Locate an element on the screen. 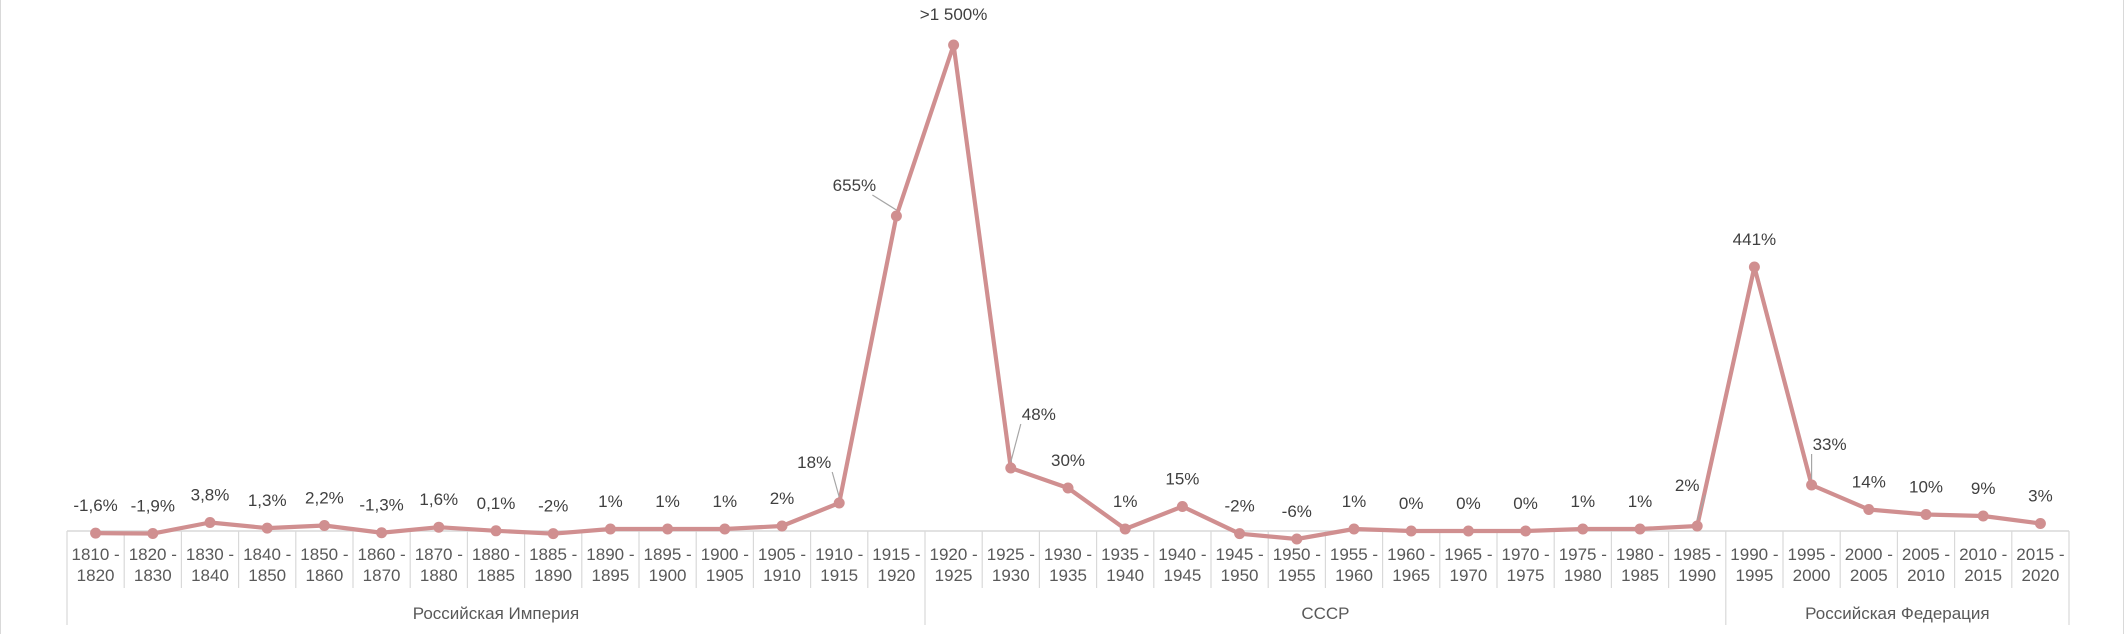 The image size is (2124, 634). x-tick-label-line: 1920 - is located at coordinates (953, 554).